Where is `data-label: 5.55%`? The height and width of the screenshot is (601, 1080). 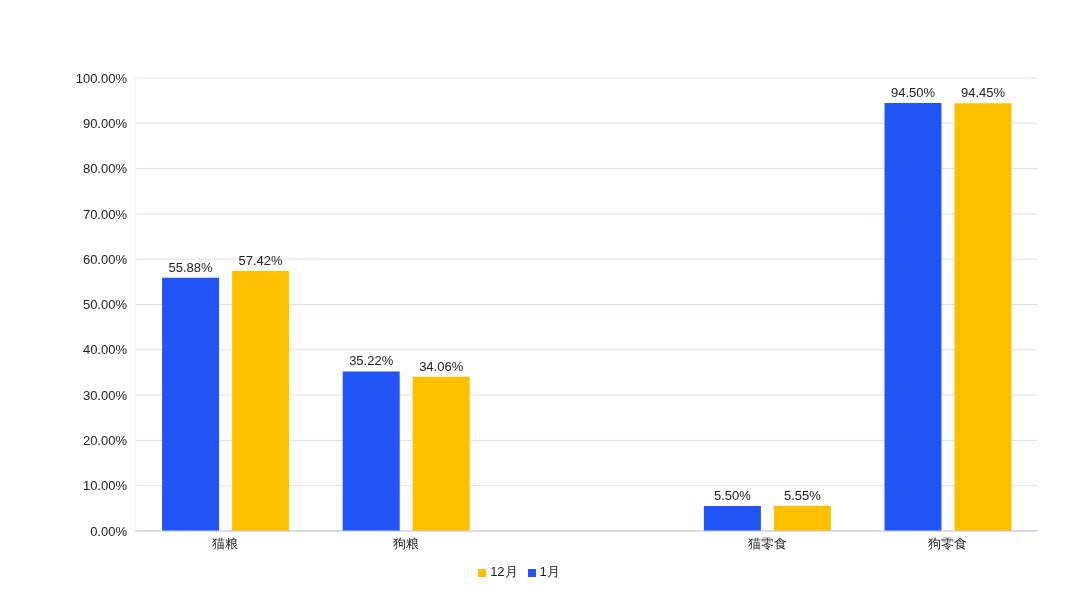 data-label: 5.55% is located at coordinates (802, 495).